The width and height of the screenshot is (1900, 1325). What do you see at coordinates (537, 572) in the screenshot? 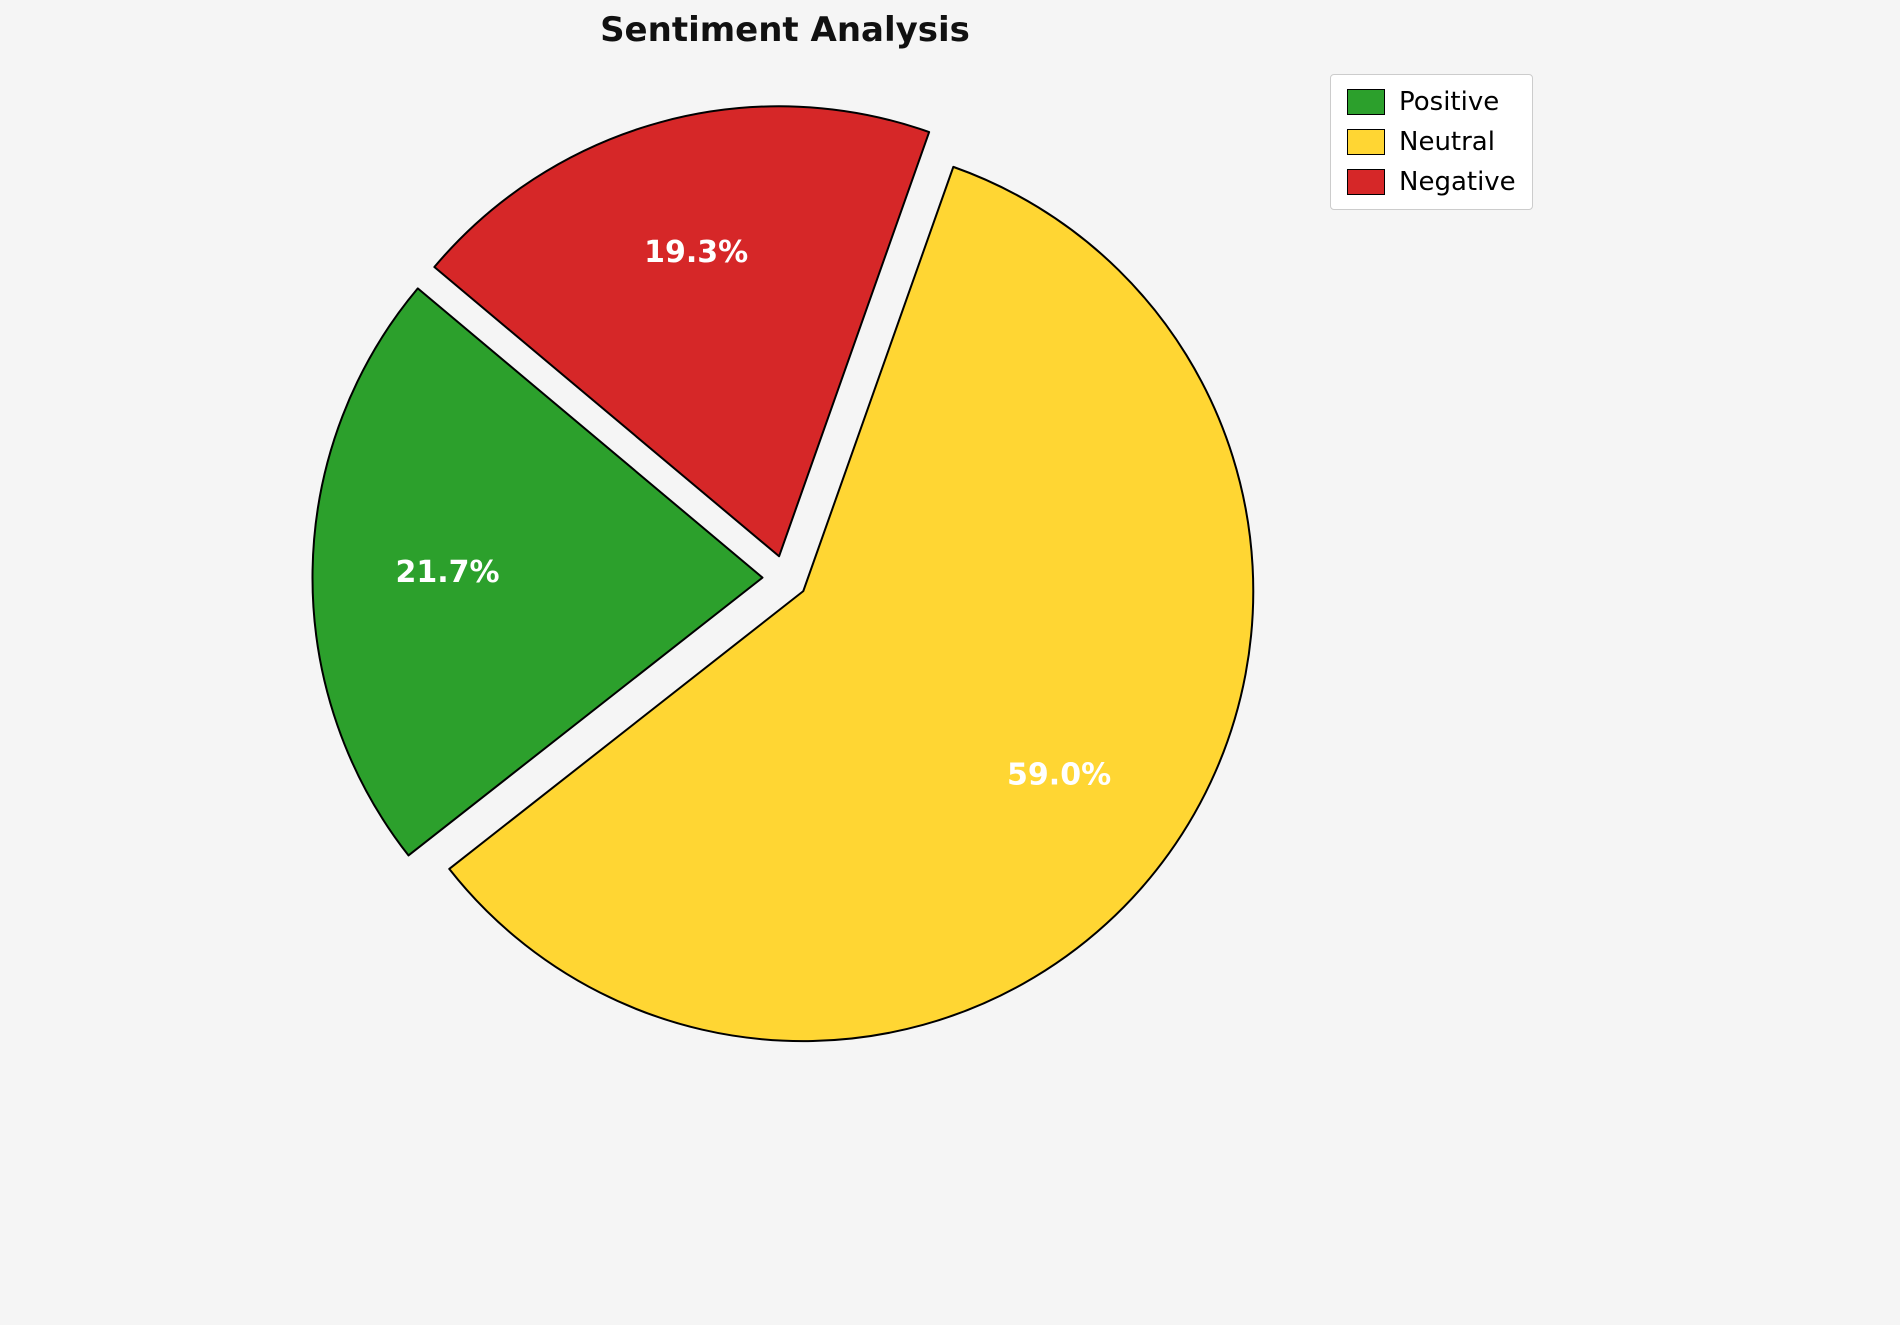
I see `pie-slice-positive` at bounding box center [537, 572].